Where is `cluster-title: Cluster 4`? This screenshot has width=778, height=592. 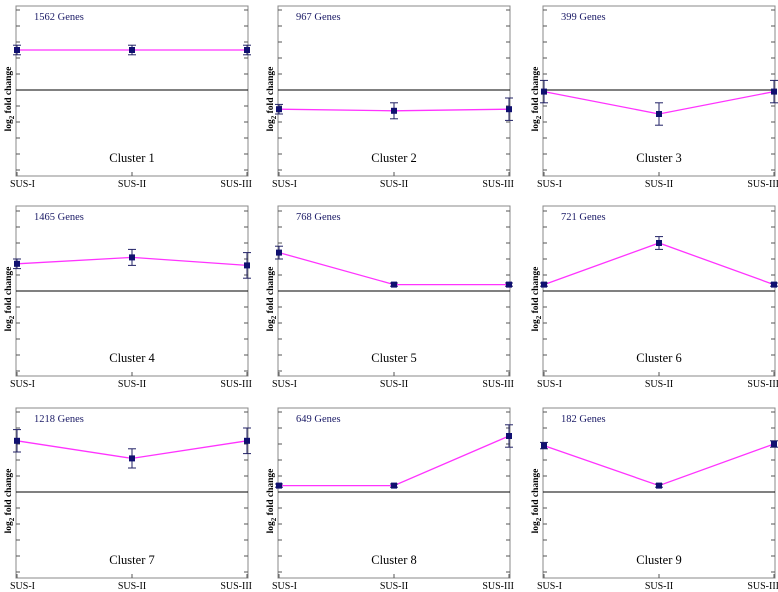
cluster-title: Cluster 4 is located at coordinates (132, 358).